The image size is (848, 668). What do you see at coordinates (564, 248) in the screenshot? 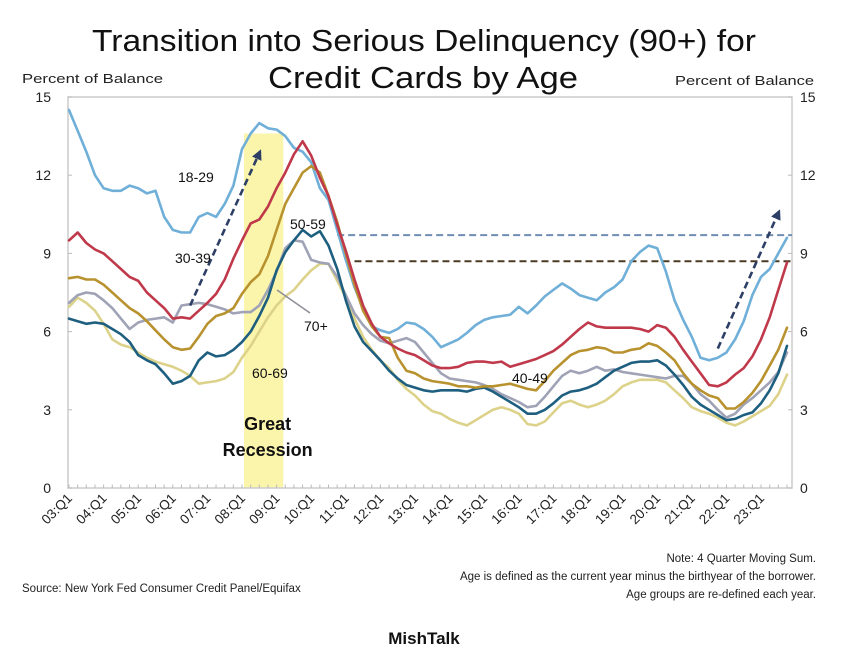
I see `reference-line-layer` at bounding box center [564, 248].